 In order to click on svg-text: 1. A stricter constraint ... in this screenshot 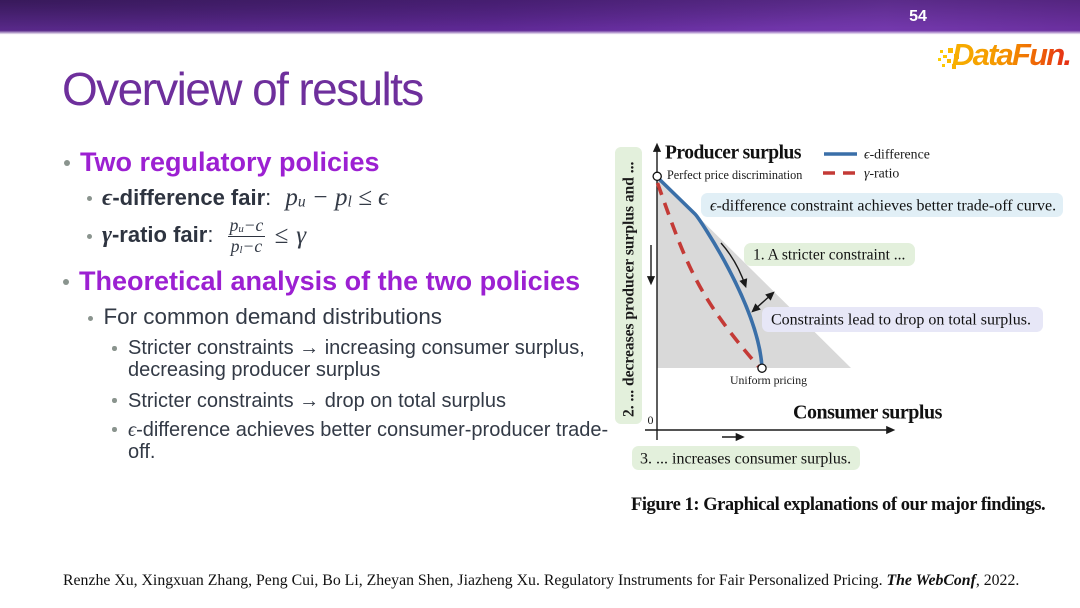, I will do `click(829, 255)`.